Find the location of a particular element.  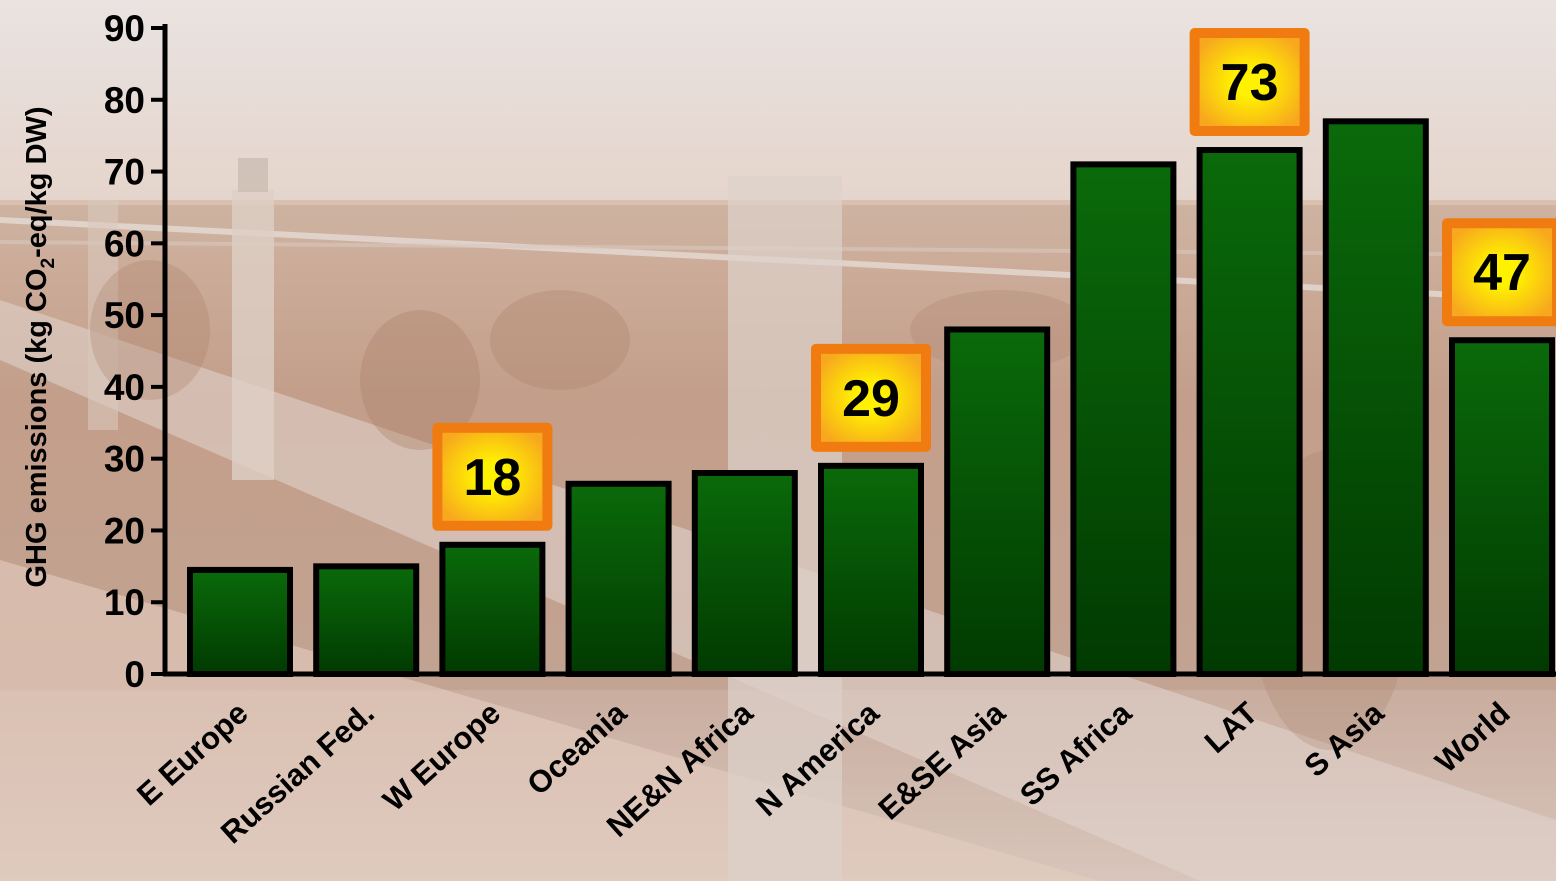

bar-ss-africa is located at coordinates (1123, 419).